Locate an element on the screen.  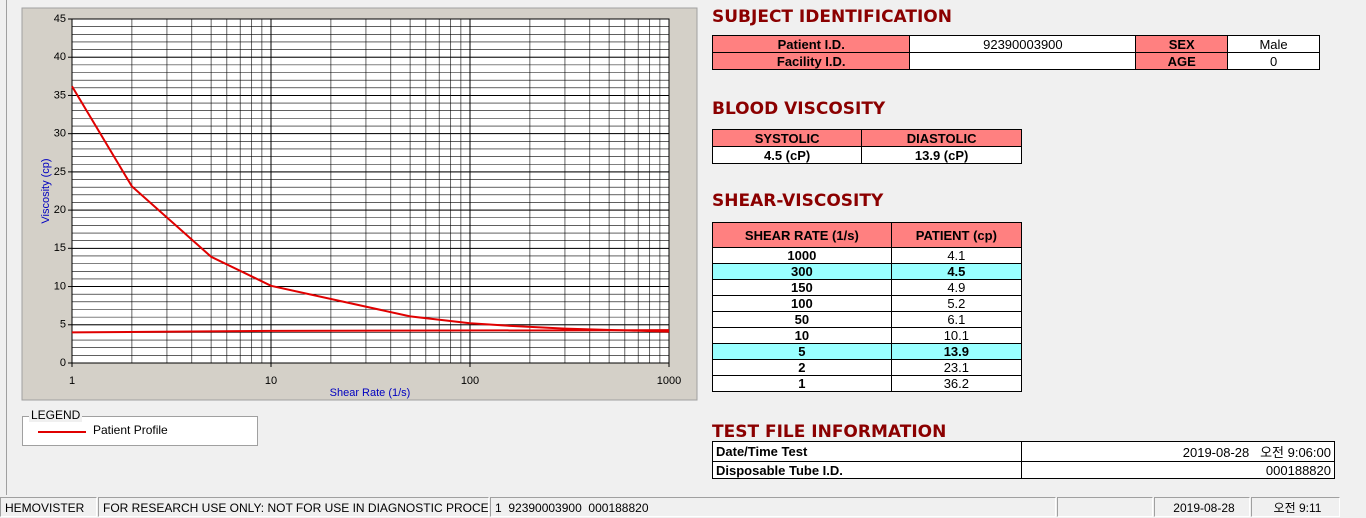
y-tick-label: 15 is located at coordinates (60, 248).